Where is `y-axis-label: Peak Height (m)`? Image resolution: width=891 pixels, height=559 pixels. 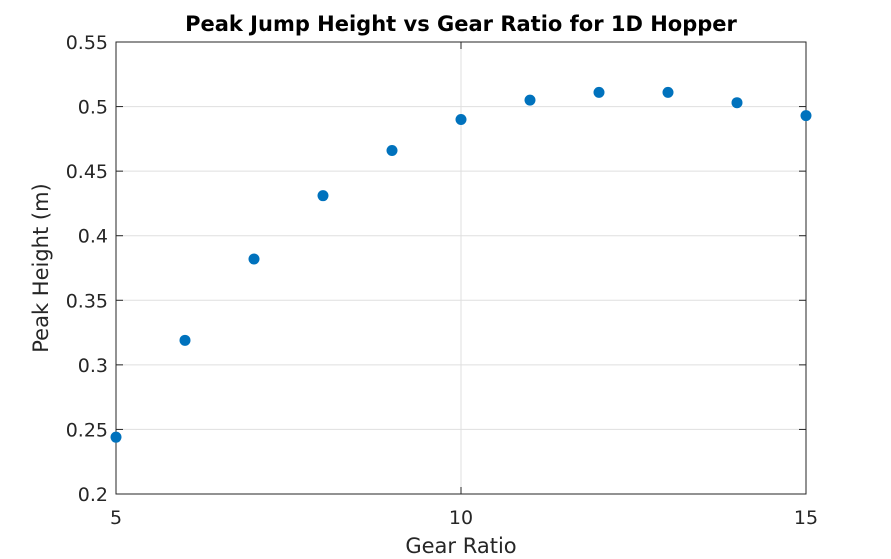
y-axis-label: Peak Height (m) is located at coordinates (41, 267).